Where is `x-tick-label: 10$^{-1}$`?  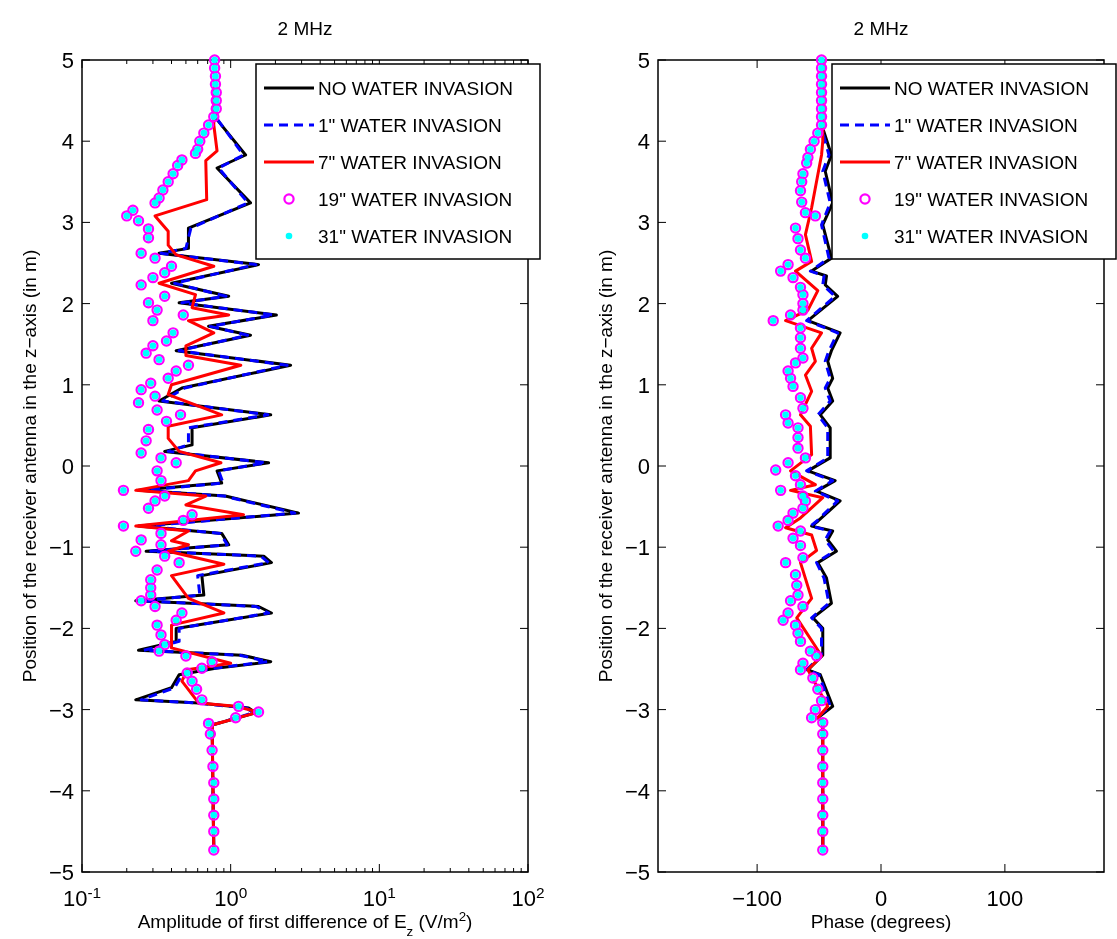 x-tick-label: 10$^{-1}$ is located at coordinates (82, 897).